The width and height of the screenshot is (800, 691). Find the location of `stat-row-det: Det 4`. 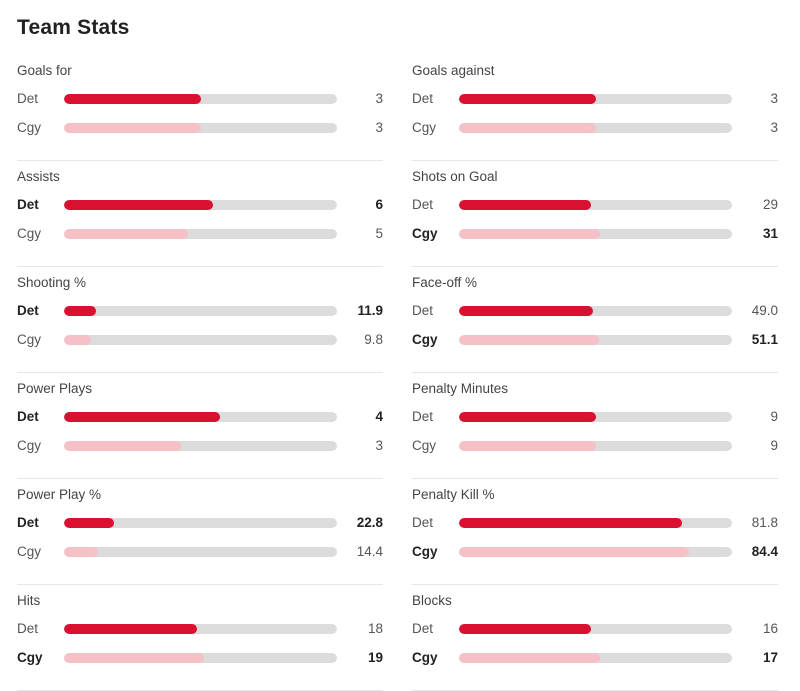

stat-row-det: Det 4 is located at coordinates (200, 417).